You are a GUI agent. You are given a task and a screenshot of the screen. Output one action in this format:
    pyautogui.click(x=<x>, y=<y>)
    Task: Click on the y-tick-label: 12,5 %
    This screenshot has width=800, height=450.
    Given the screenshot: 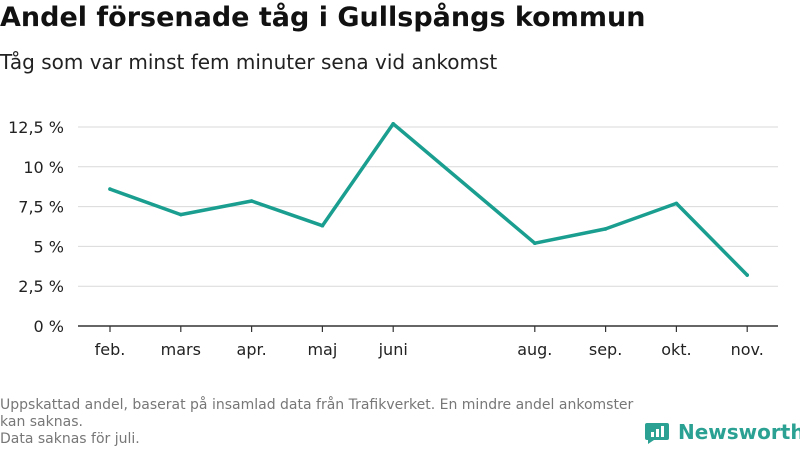 What is the action you would take?
    pyautogui.click(x=36, y=127)
    